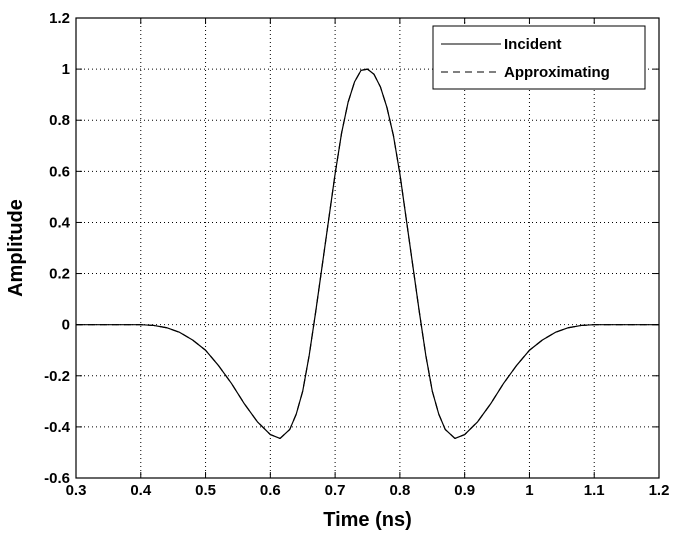 The image size is (674, 533). What do you see at coordinates (57, 248) in the screenshot?
I see `y-axis-tick-labels: -0.6 -0.4 -0.2 0 0.2 0.4 0.6 0.8 1 1.2` at bounding box center [57, 248].